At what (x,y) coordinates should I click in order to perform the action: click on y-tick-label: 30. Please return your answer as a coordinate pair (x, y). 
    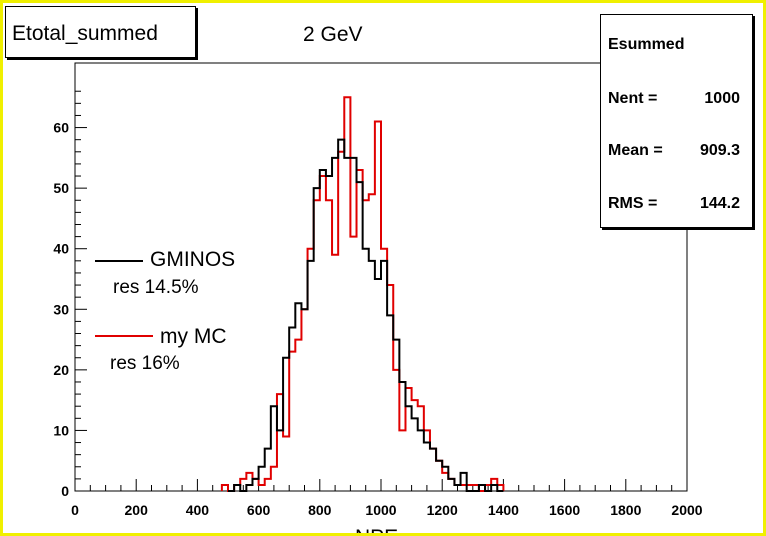
    Looking at the image, I should click on (61, 309).